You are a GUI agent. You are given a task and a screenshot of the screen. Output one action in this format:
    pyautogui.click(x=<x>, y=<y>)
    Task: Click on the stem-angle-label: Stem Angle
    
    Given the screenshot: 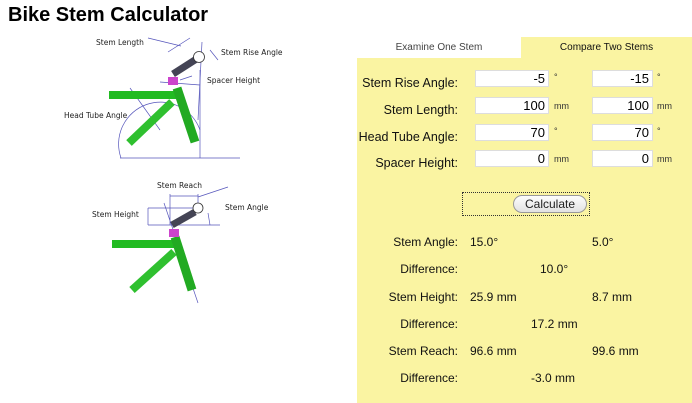 What is the action you would take?
    pyautogui.click(x=247, y=207)
    